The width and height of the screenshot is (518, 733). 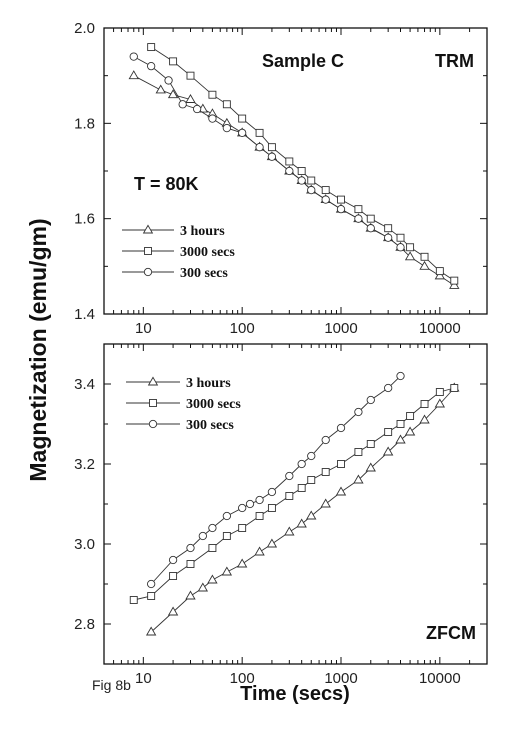 I want to click on zfcm-label: ZFCM, so click(x=451, y=633).